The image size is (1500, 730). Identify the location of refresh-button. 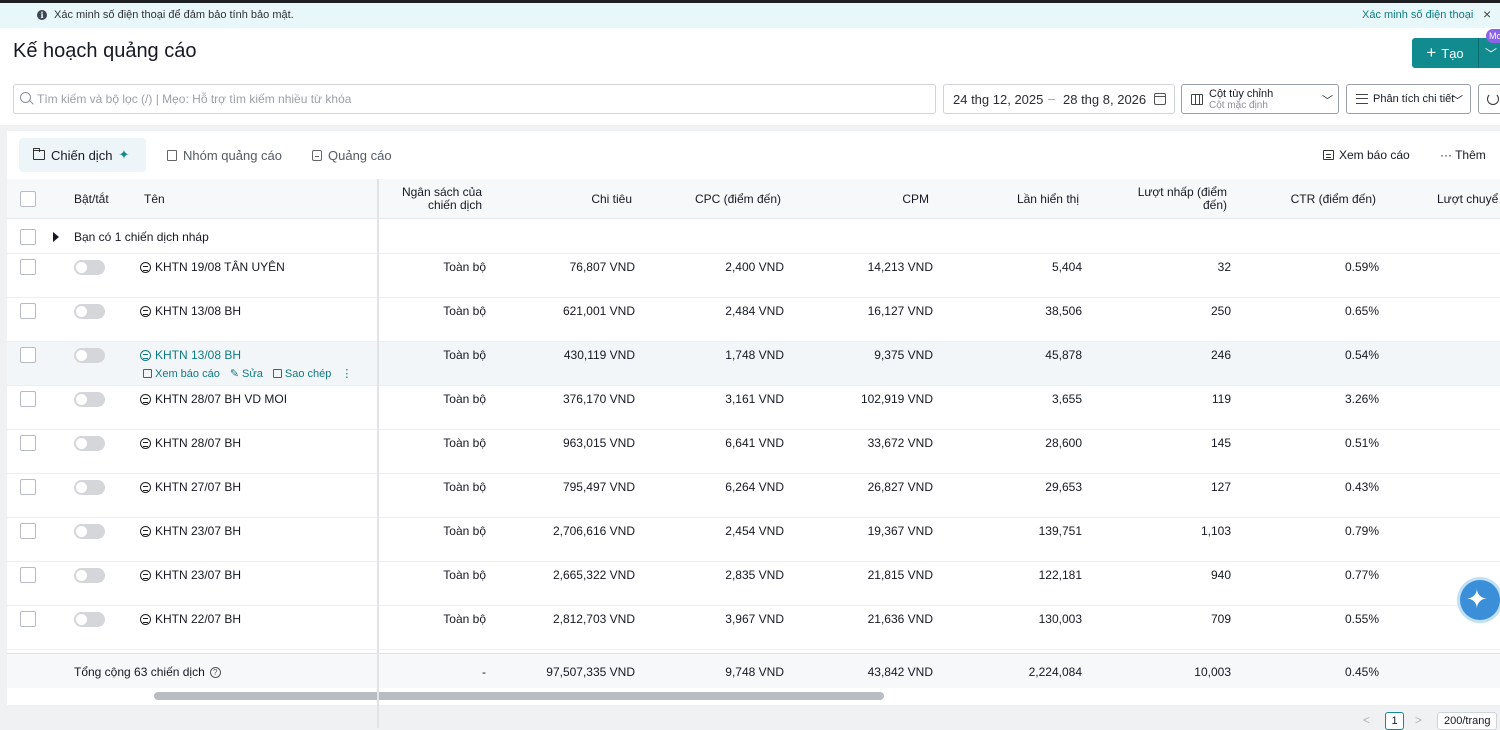
(1489, 99).